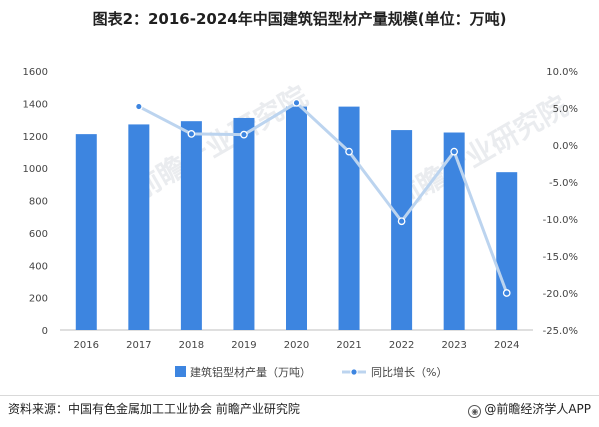 This screenshot has height=427, width=599. Describe the element at coordinates (560, 331) in the screenshot. I see `y-right-tick-label: -25.0%` at that location.